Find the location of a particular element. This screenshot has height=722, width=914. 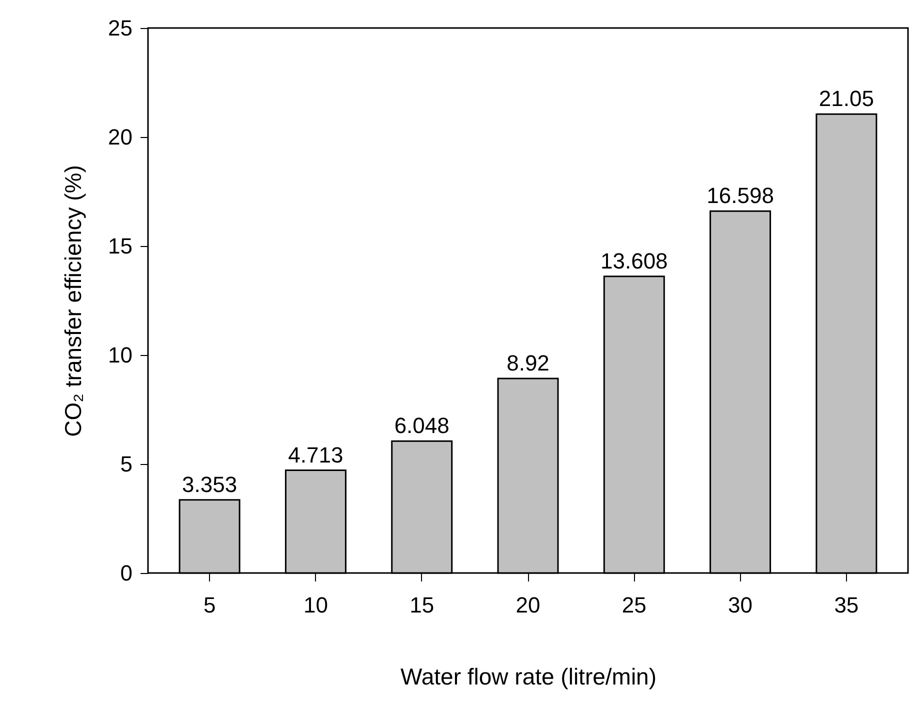

y-tick-label: 0 is located at coordinates (126, 573).